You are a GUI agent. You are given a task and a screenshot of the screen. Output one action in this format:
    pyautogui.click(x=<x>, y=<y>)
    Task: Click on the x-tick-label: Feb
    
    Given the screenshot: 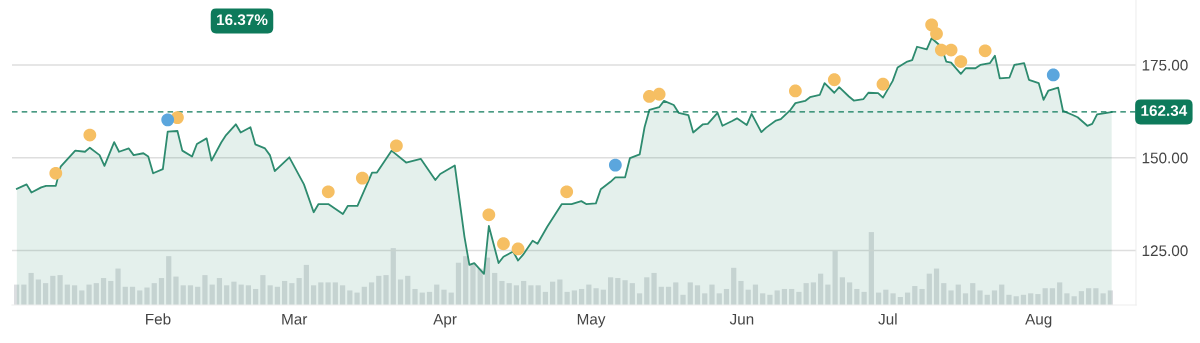 What is the action you would take?
    pyautogui.click(x=158, y=319)
    